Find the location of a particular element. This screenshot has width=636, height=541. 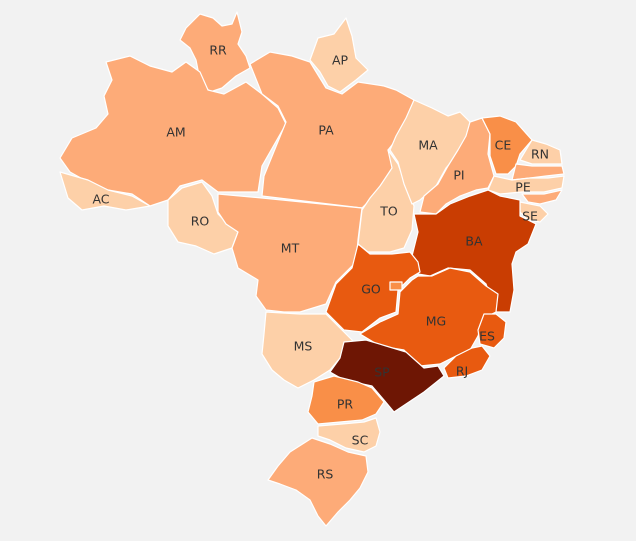

state-ba is located at coordinates (474, 251).